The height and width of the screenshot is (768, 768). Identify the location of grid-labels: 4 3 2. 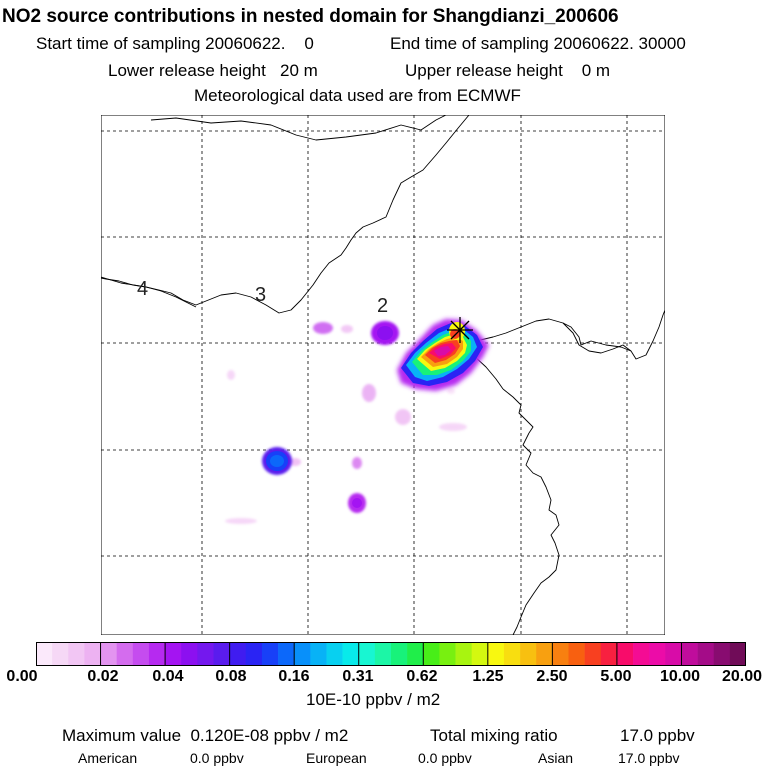
(262, 297).